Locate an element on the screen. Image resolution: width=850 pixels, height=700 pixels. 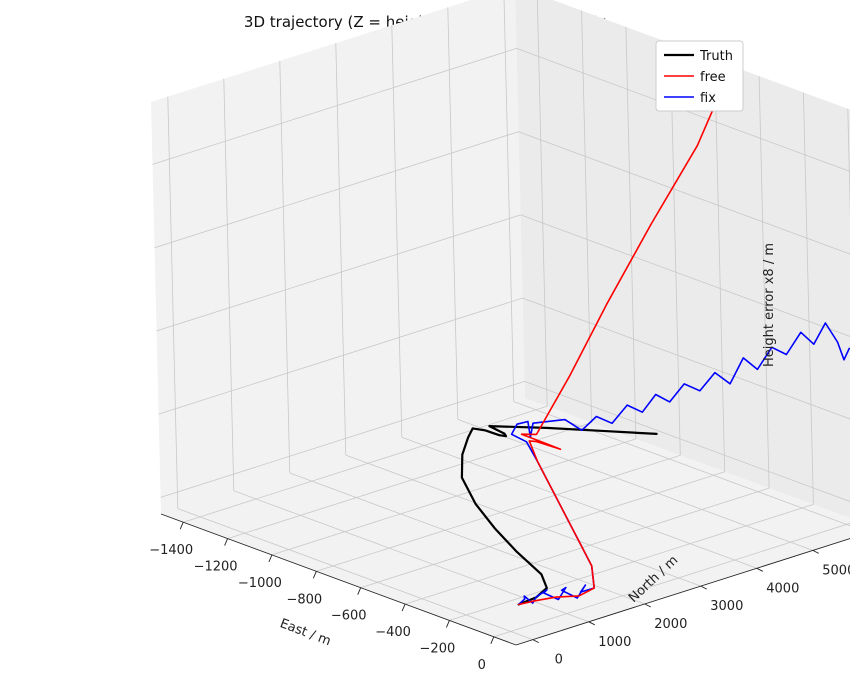
y-tick-label: 1000 is located at coordinates (614, 642).